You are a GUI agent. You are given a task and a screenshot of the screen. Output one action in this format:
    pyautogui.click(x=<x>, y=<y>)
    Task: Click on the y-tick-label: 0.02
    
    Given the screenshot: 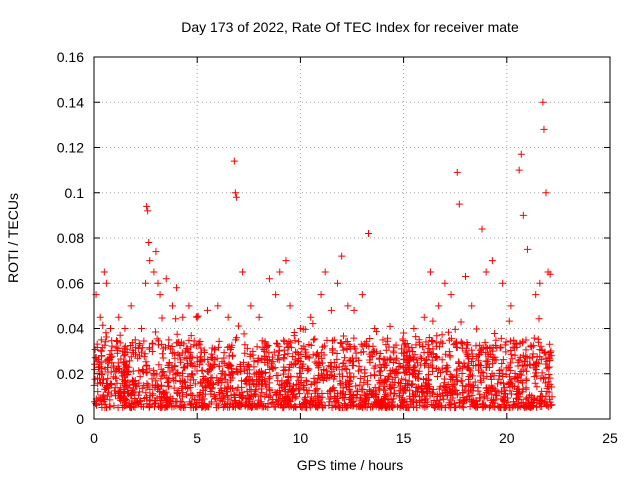 What is the action you would take?
    pyautogui.click(x=70, y=374)
    